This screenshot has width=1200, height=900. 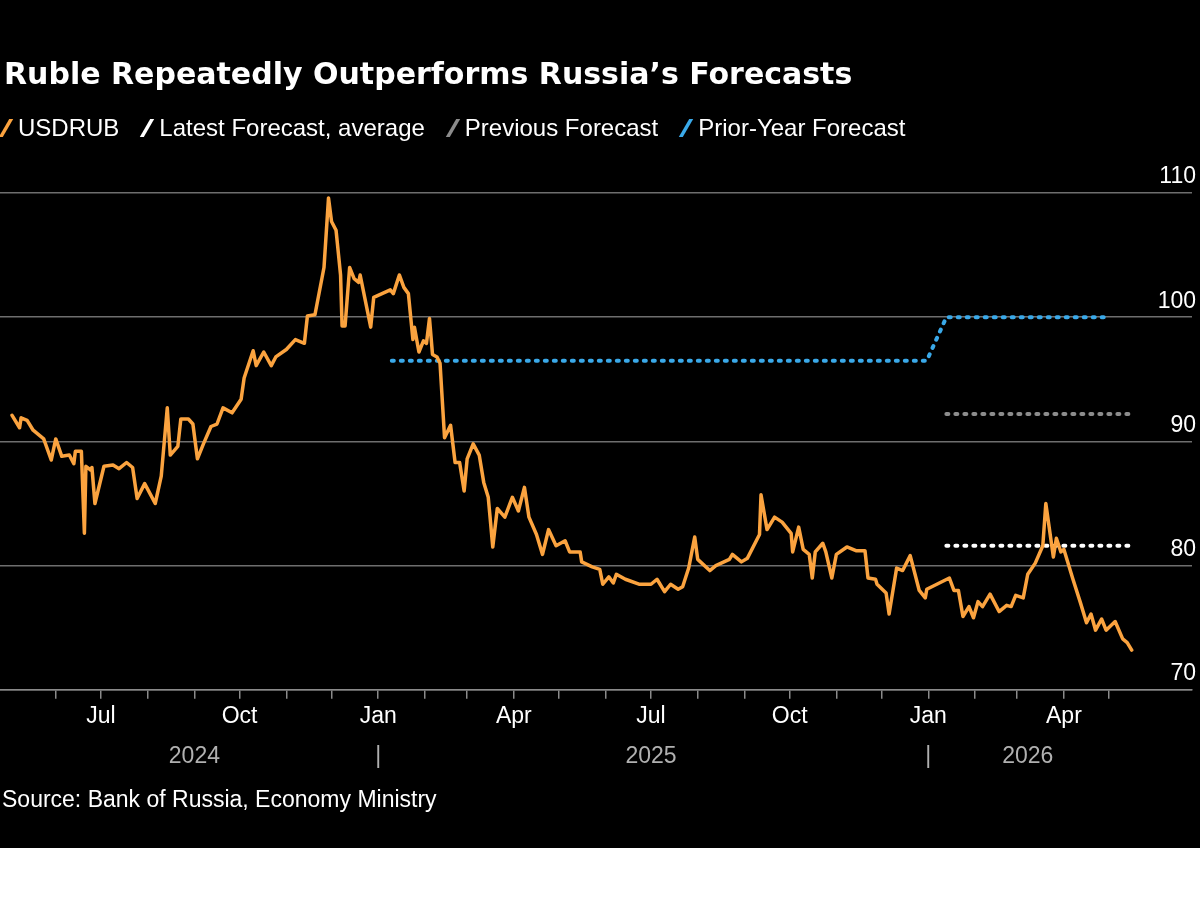 I want to click on y-tick-label: 100, so click(x=1176, y=299).